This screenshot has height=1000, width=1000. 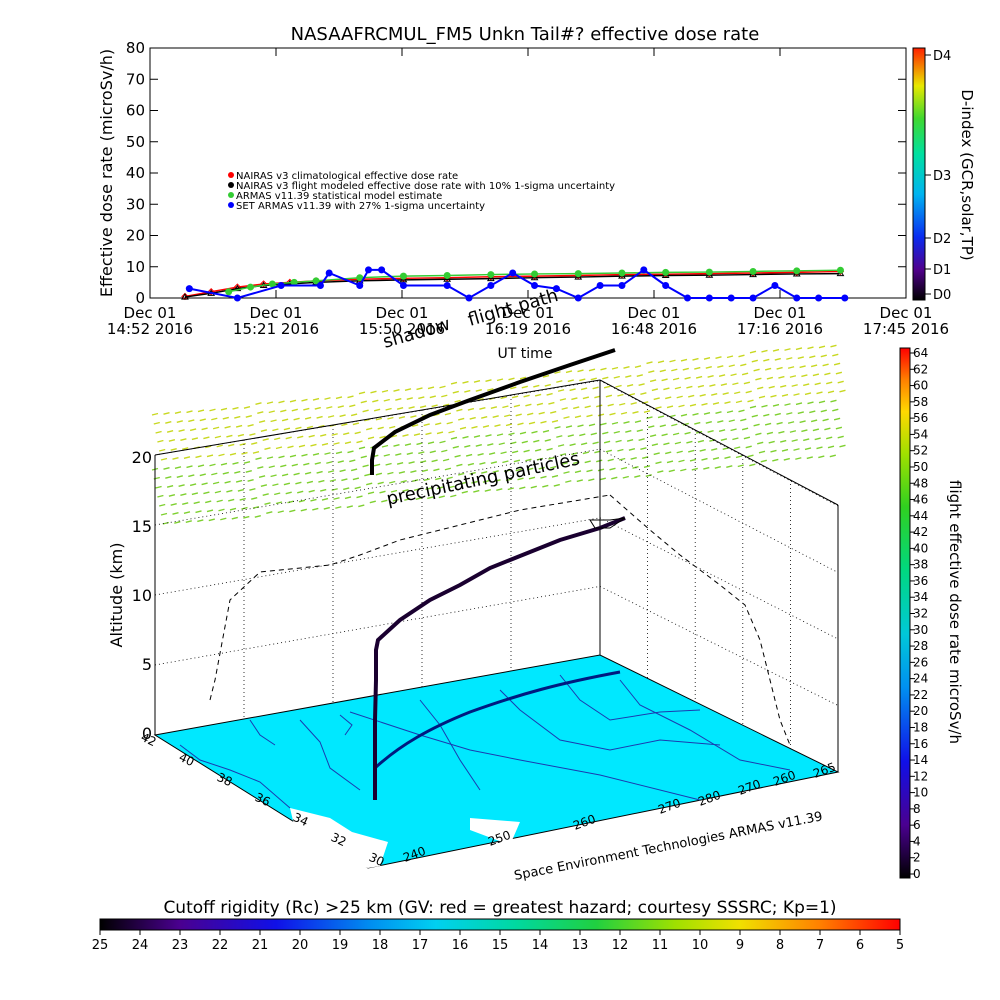 What do you see at coordinates (225, 779) in the screenshot?
I see `latitude-tick-label: 38` at bounding box center [225, 779].